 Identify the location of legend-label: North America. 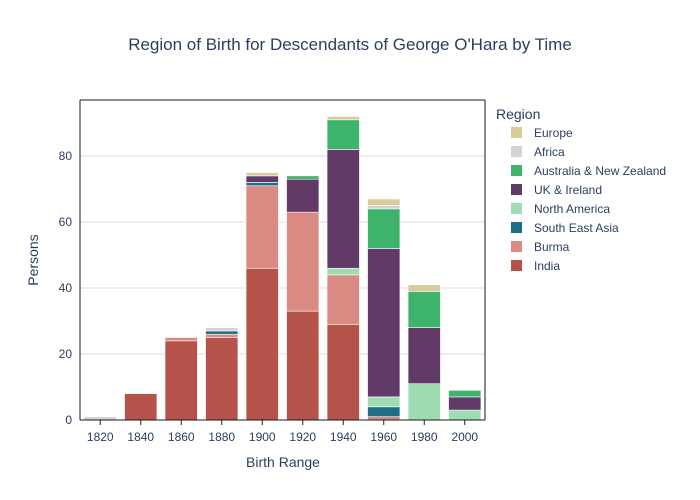
(572, 209).